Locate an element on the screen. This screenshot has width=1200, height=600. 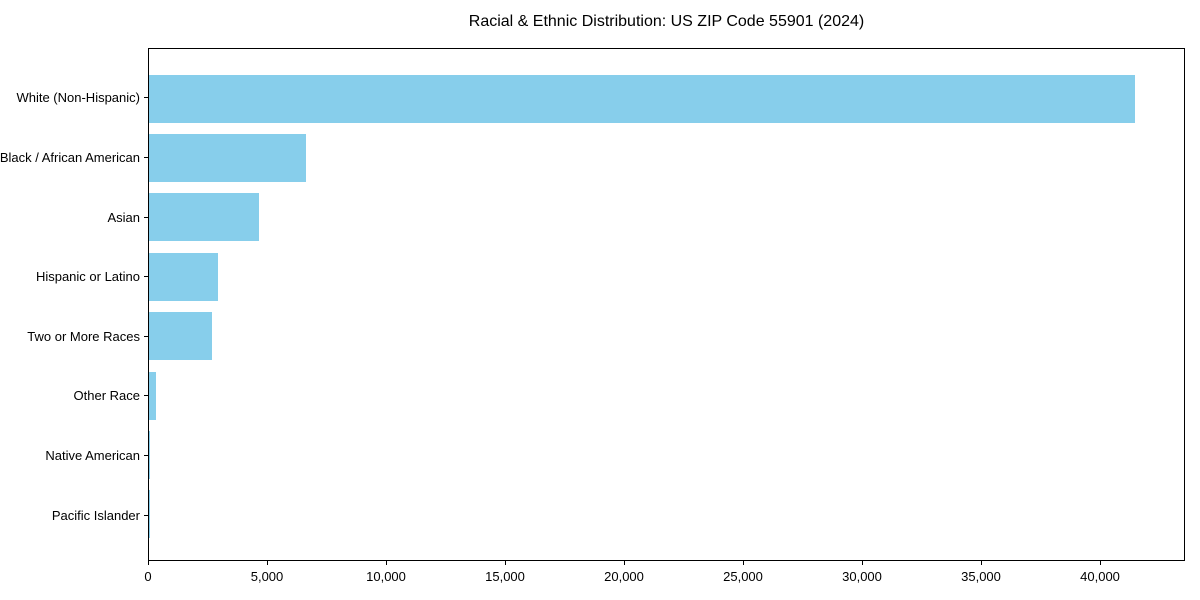
y-axis-label: Black / African American is located at coordinates (70, 157).